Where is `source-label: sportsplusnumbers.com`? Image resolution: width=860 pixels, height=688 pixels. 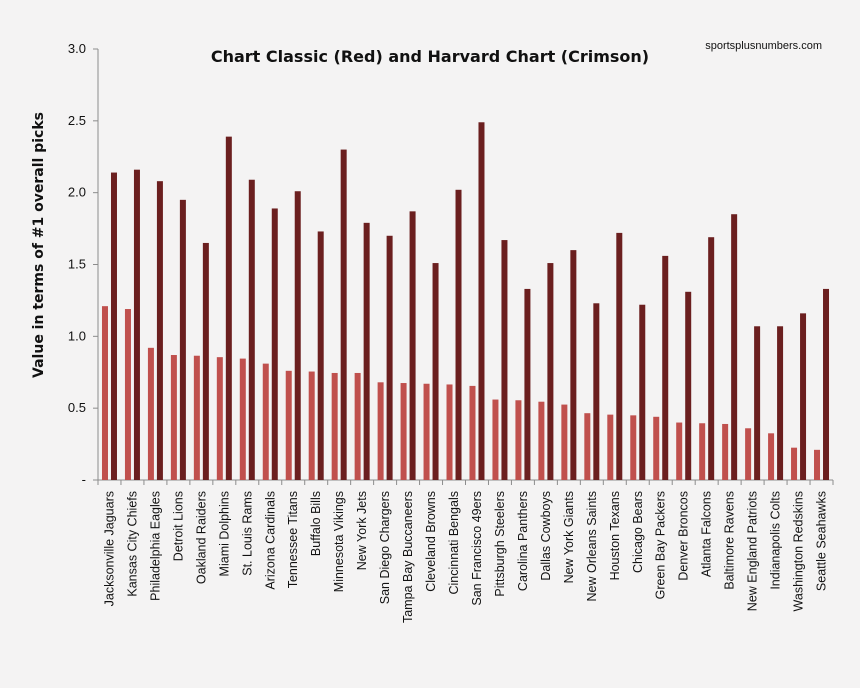 source-label: sportsplusnumbers.com is located at coordinates (763, 46).